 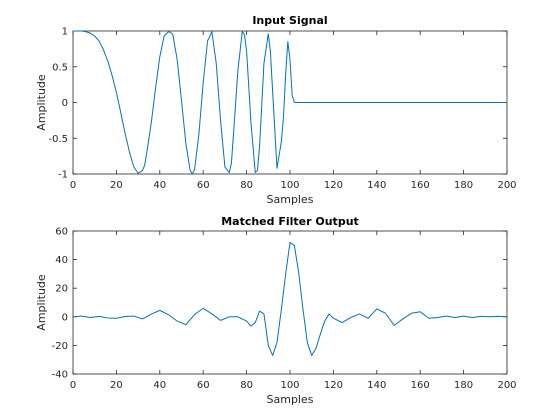 I want to click on matched-filter-xtick-label: 40, so click(x=159, y=385).